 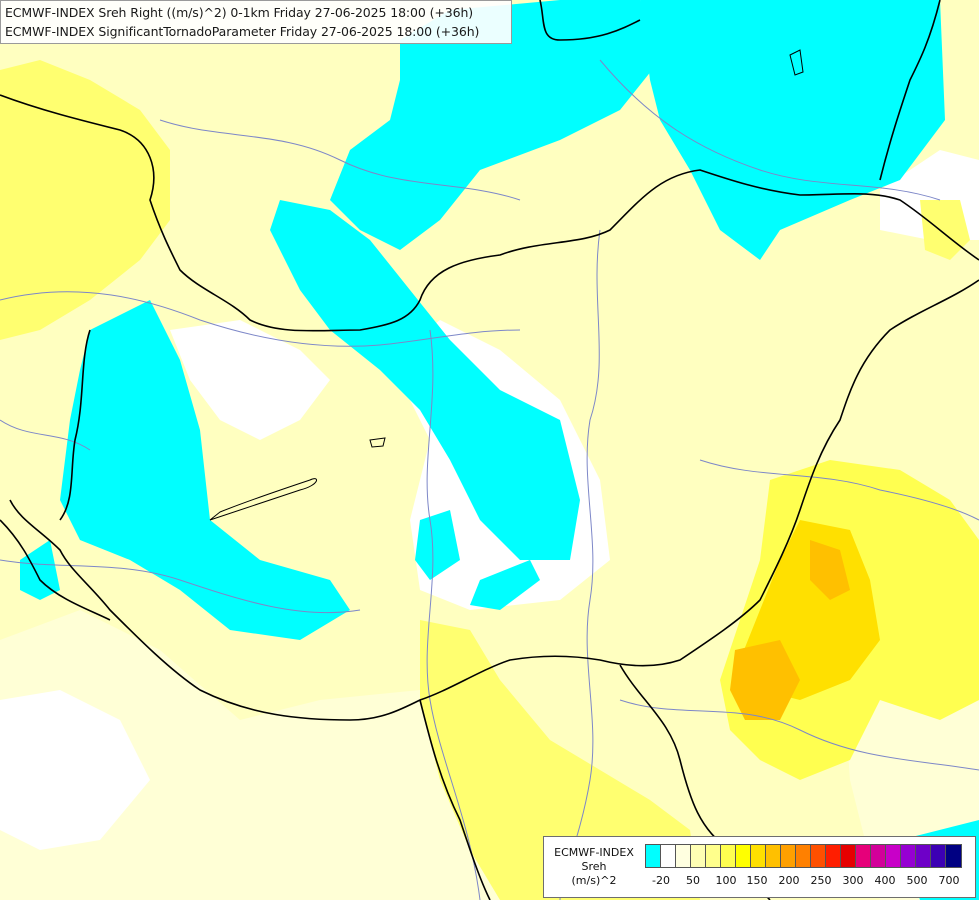 I want to click on border-top, so click(x=590, y=20).